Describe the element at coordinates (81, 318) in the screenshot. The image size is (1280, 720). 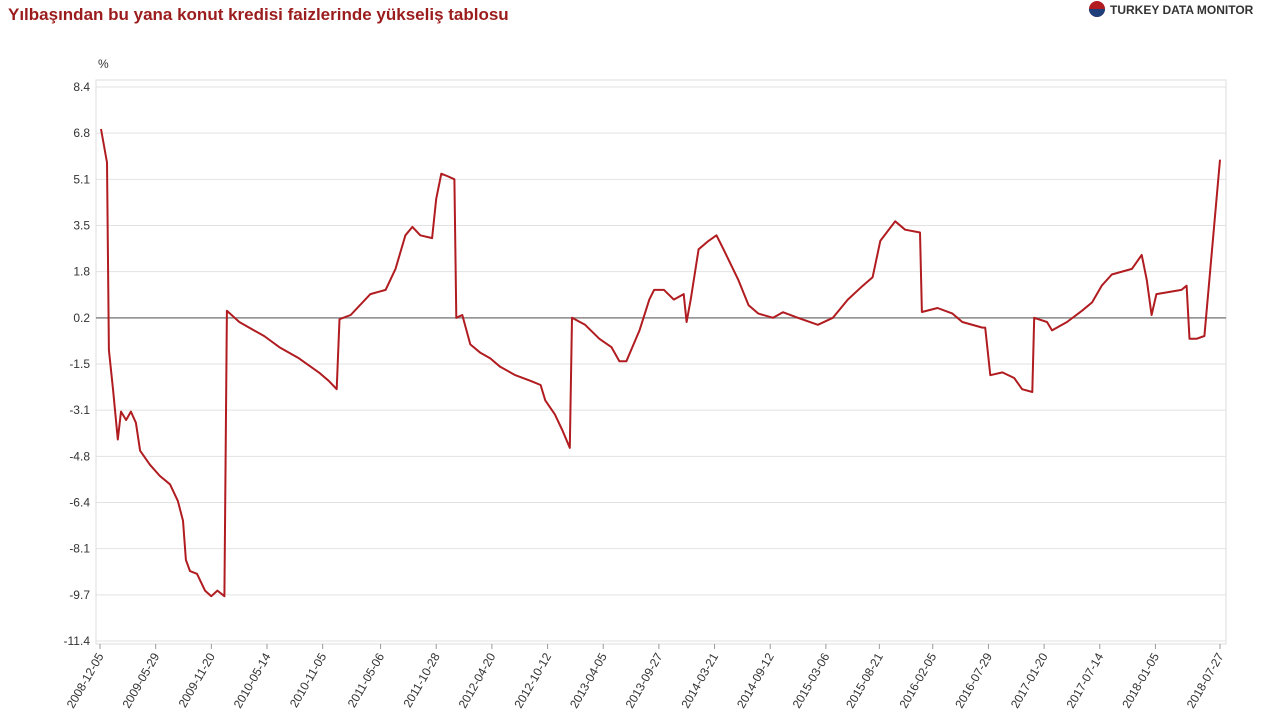
I see `y-tick-label: 0.2` at that location.